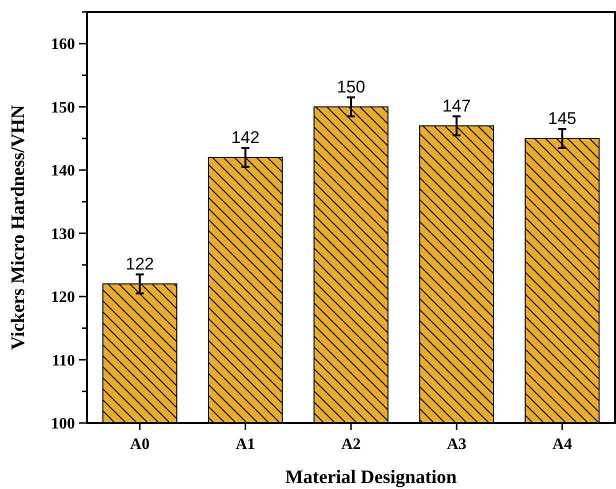 The width and height of the screenshot is (616, 489). What do you see at coordinates (140, 444) in the screenshot?
I see `x-tick-label: A0` at bounding box center [140, 444].